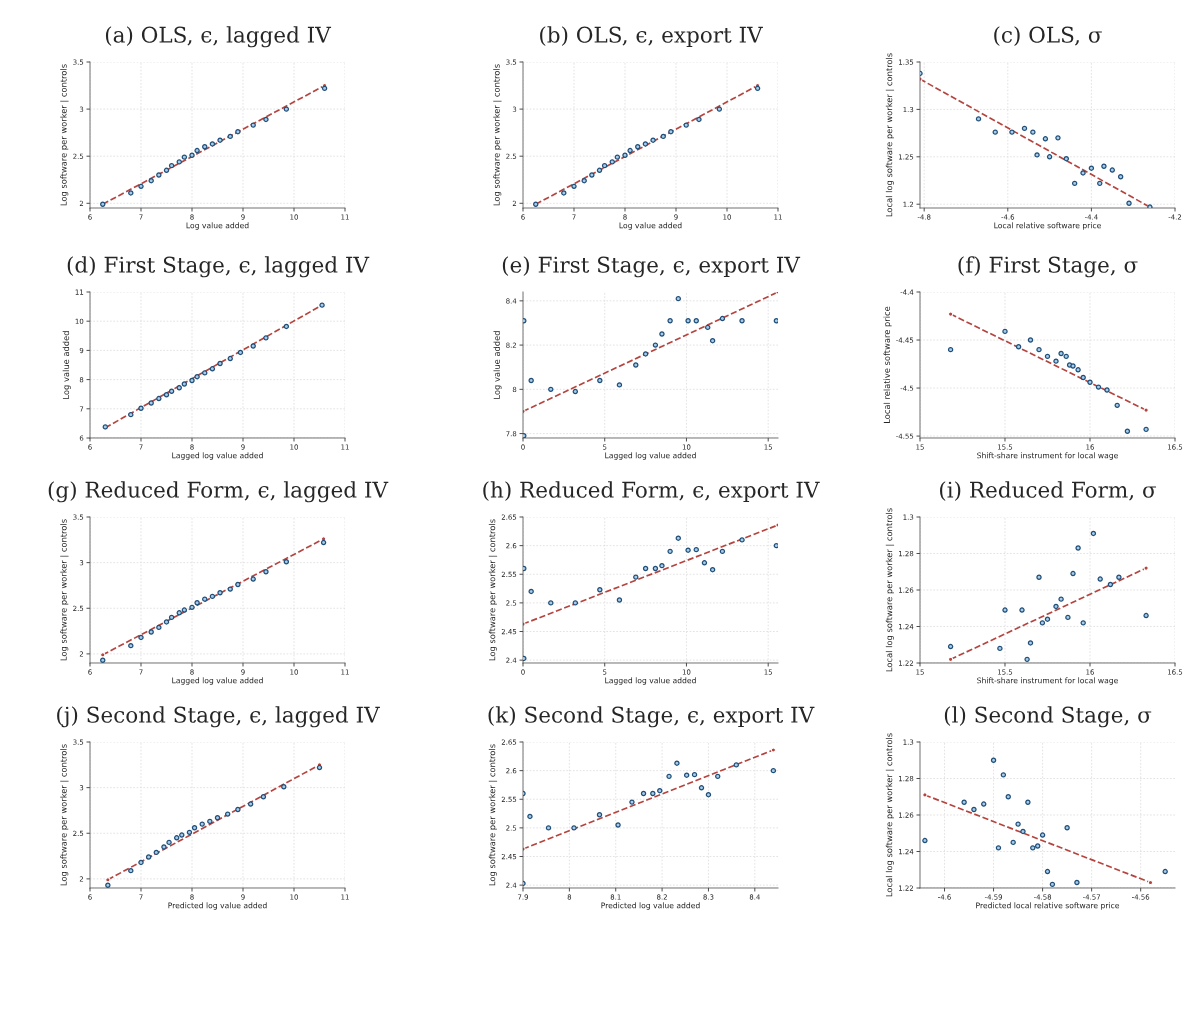  Describe the element at coordinates (651, 267) in the screenshot. I see `chart-title: (e) First Stage, ϵ, export IV` at that location.